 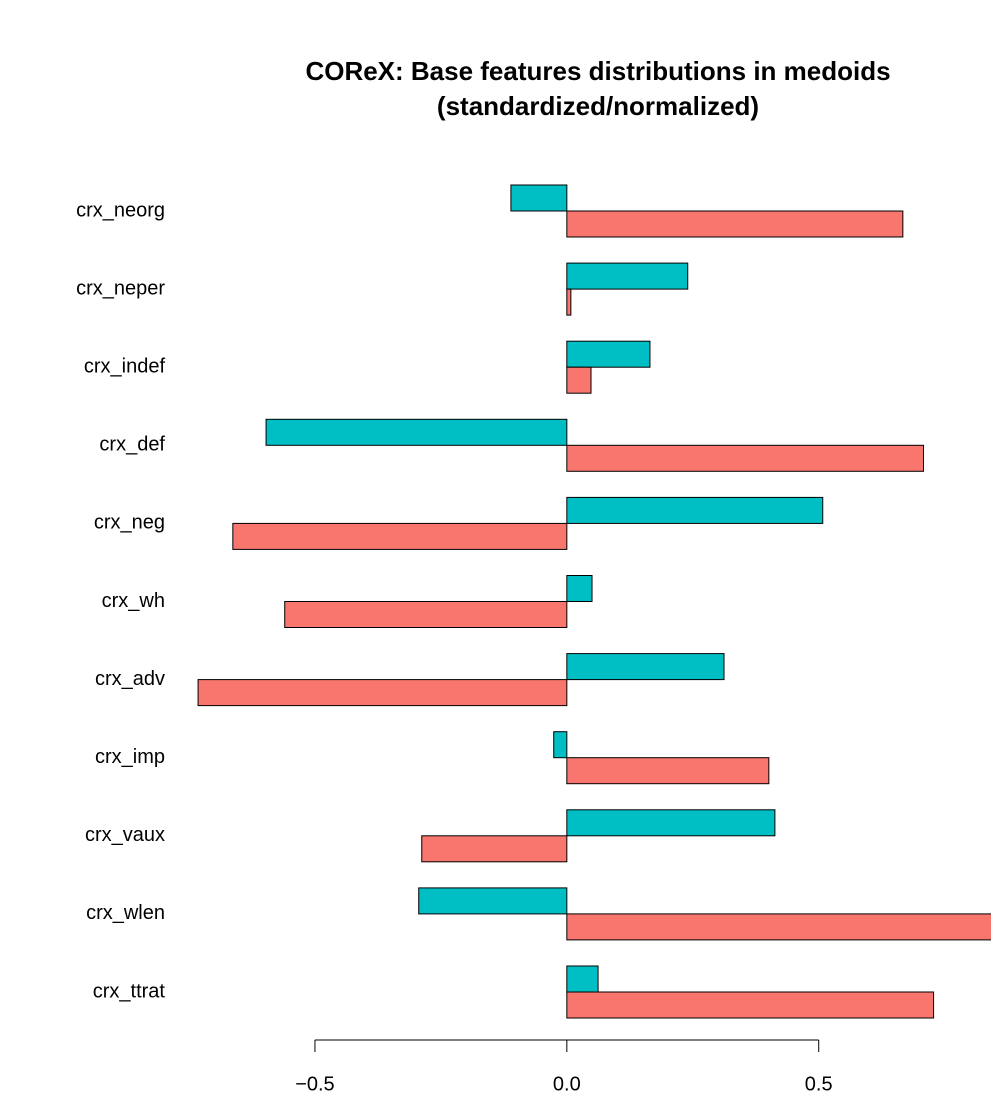 What do you see at coordinates (598, 106) in the screenshot?
I see `chart-subtitle: (standardized/normalized)` at bounding box center [598, 106].